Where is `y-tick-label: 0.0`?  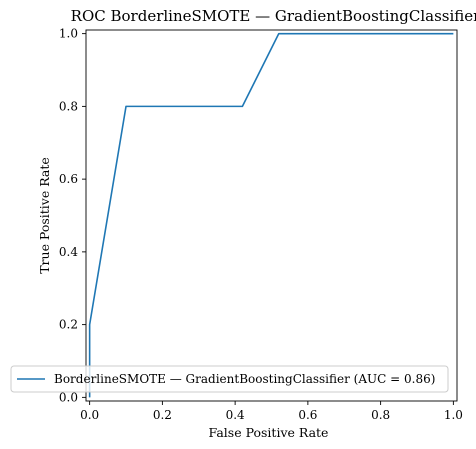 y-tick-label: 0.0 is located at coordinates (68, 397).